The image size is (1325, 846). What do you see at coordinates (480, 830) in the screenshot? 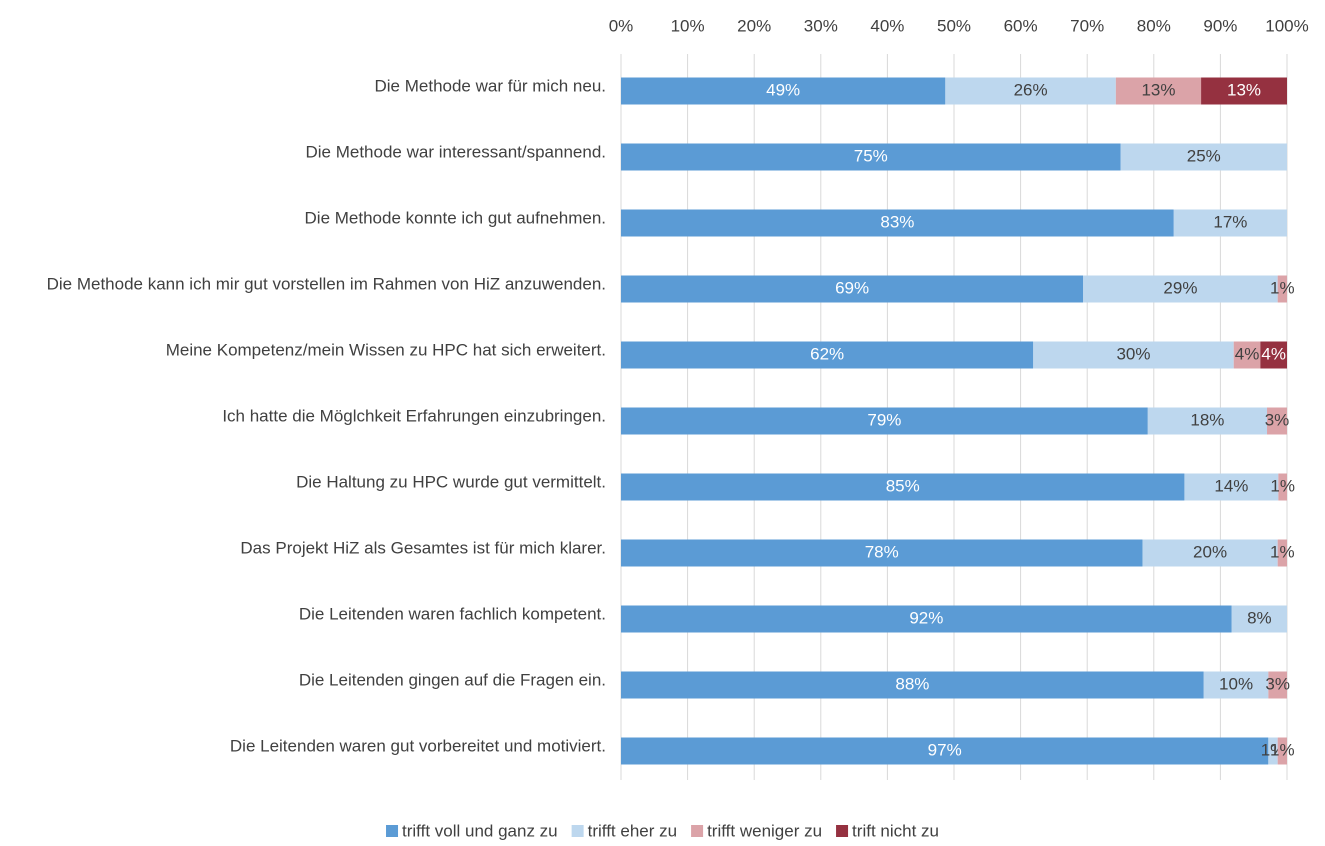
I see `legend-label: trifft voll und ganz zu` at bounding box center [480, 830].